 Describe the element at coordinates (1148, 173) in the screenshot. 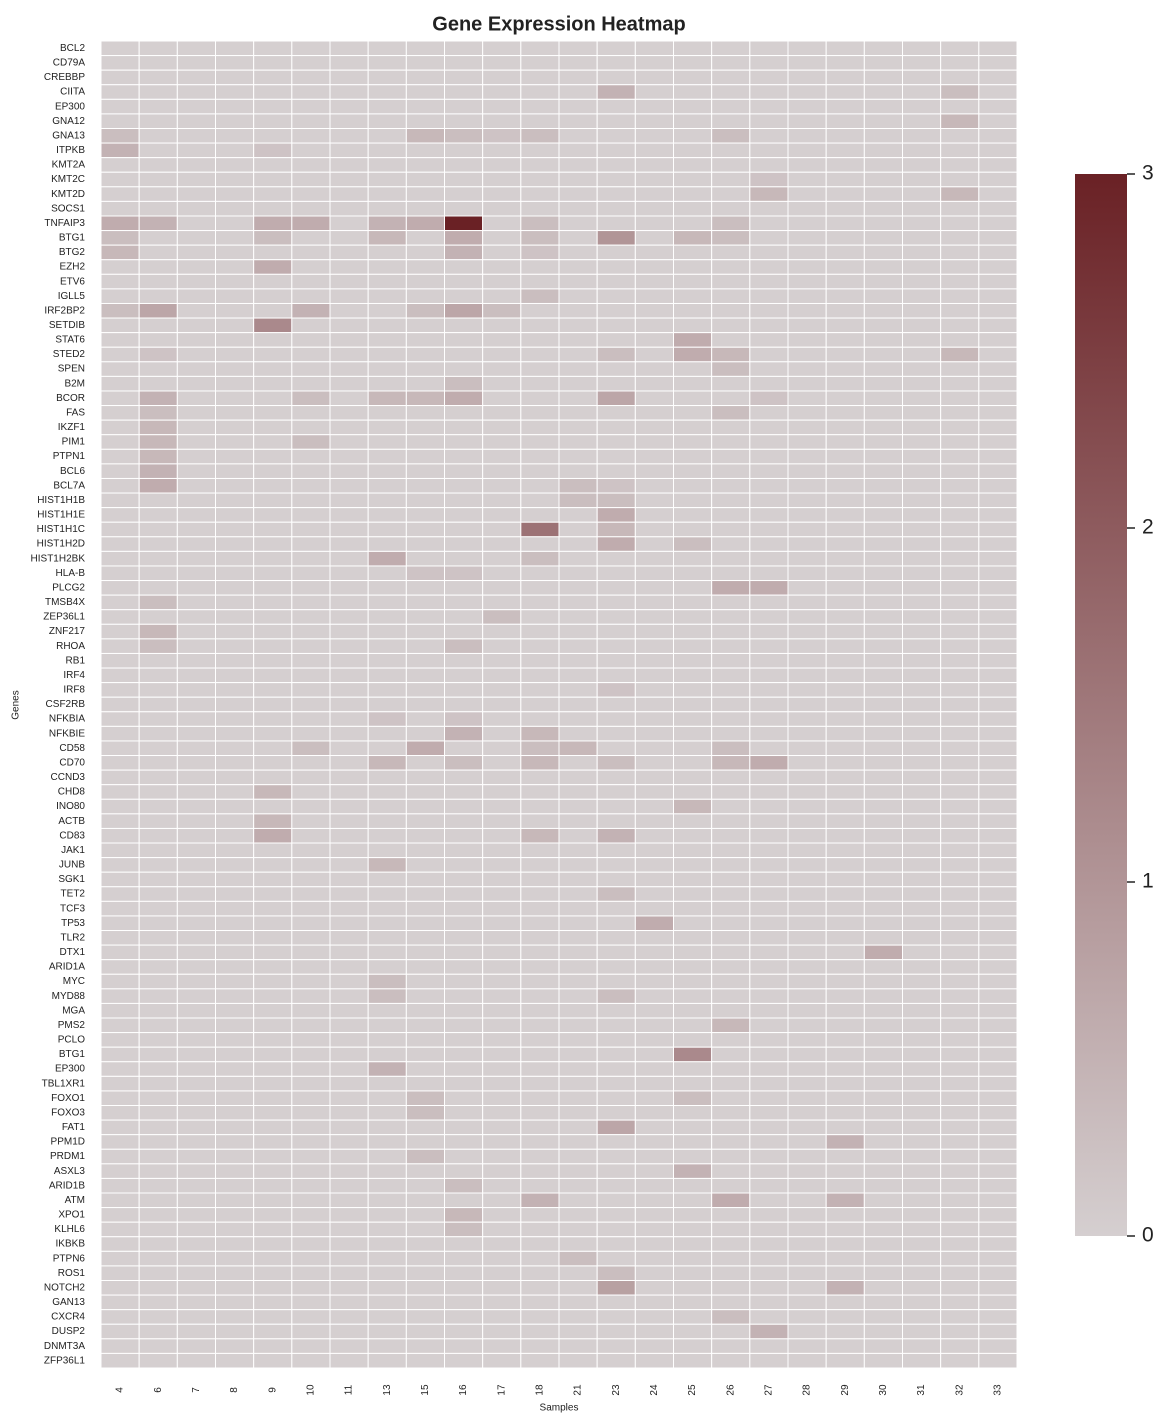

I see `colorbar-tick-label: 3` at that location.